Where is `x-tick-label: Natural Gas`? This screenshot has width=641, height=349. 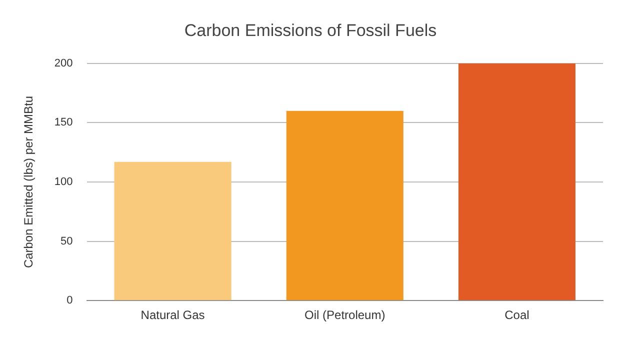 x-tick-label: Natural Gas is located at coordinates (172, 315).